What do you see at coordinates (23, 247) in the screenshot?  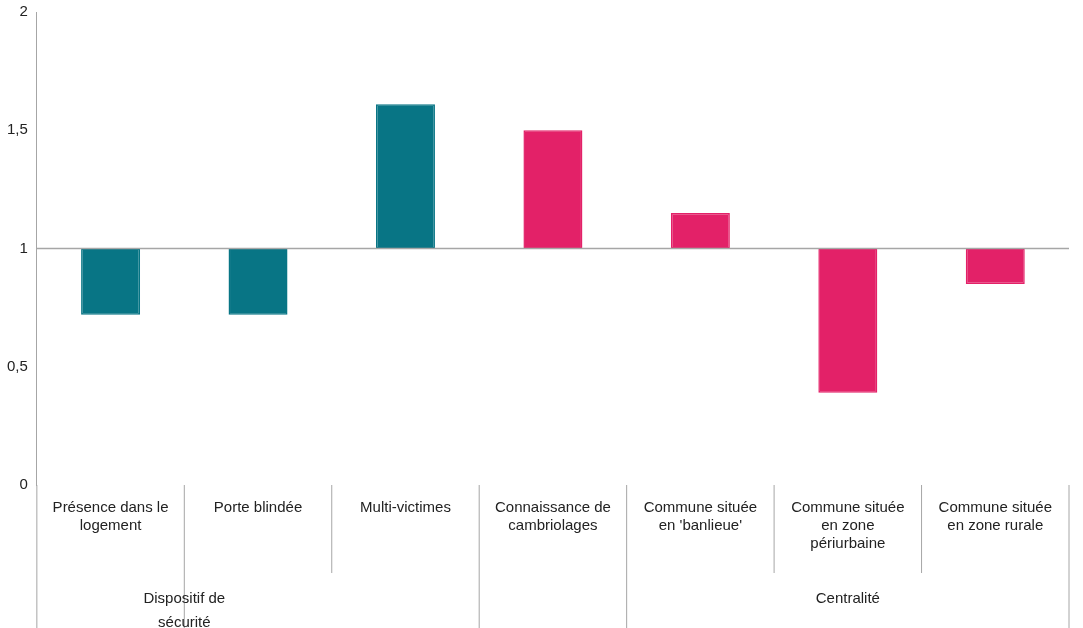 I see `y-tick-label: 1` at bounding box center [23, 247].